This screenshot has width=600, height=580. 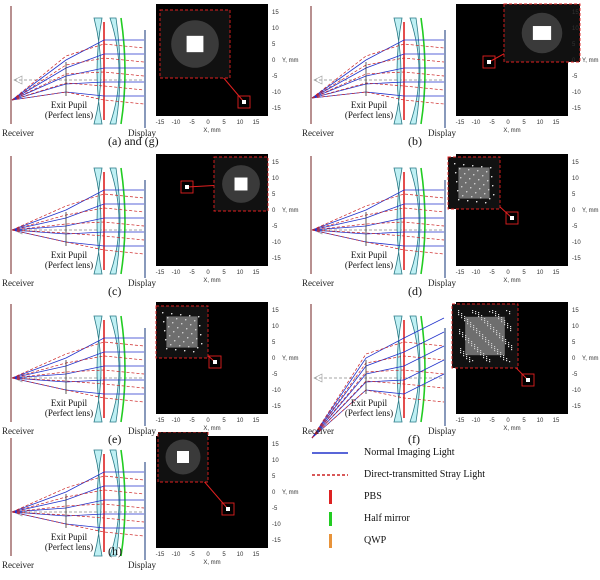 What do you see at coordinates (451, 453) in the screenshot?
I see `legend-item-normal-imaging-light: Normal Imaging Light` at bounding box center [451, 453].